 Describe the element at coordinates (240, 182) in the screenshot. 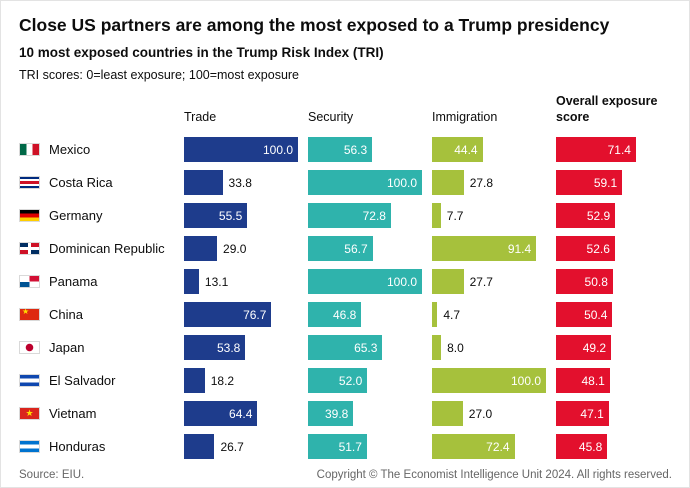

I see `trade-bar-value: 33.8` at that location.